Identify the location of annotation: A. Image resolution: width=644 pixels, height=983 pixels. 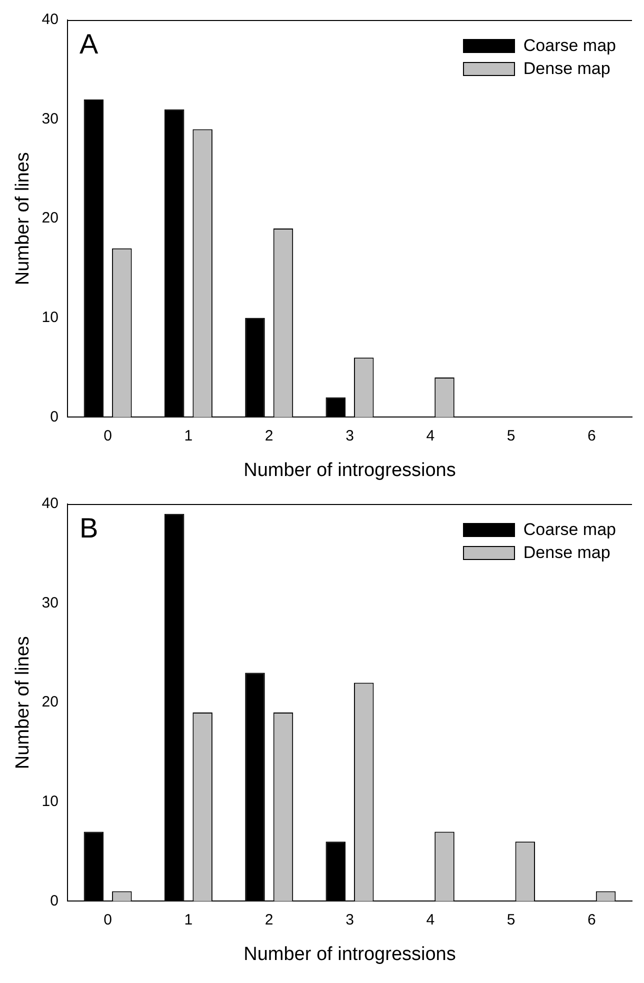
(88, 44).